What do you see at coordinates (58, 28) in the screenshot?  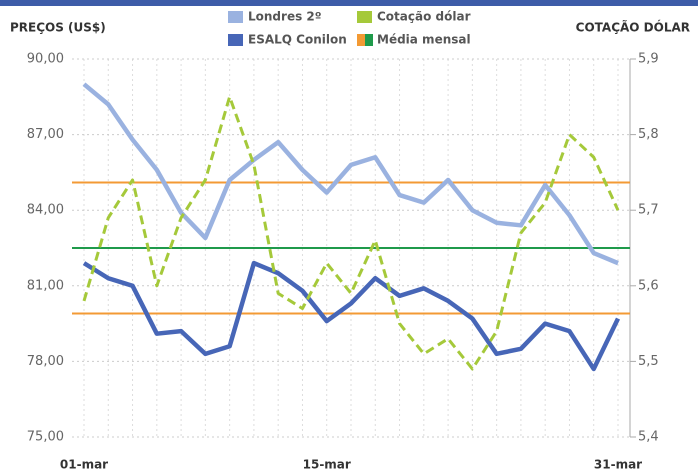 I see `y-axis-label: PREÇOS (US$)` at bounding box center [58, 28].